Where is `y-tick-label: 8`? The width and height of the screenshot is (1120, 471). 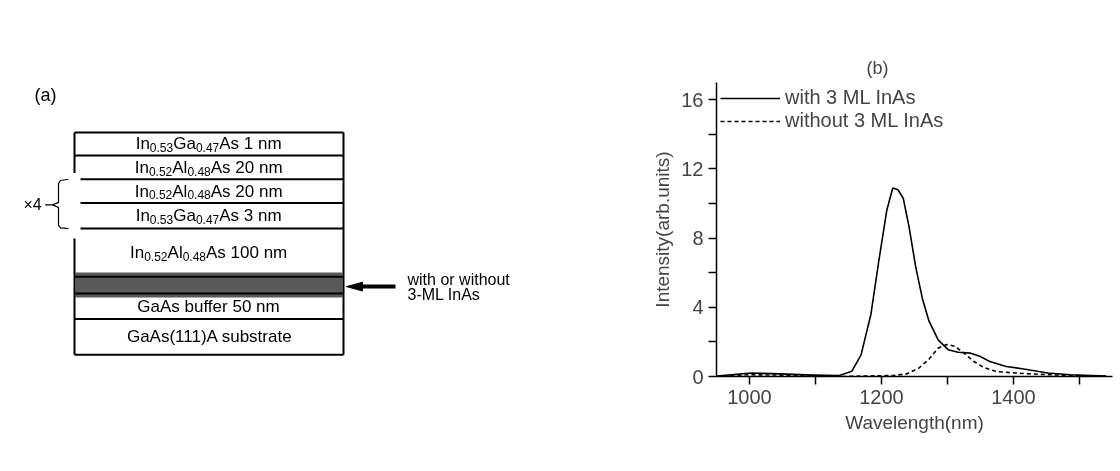 y-tick-label: 8 is located at coordinates (698, 238).